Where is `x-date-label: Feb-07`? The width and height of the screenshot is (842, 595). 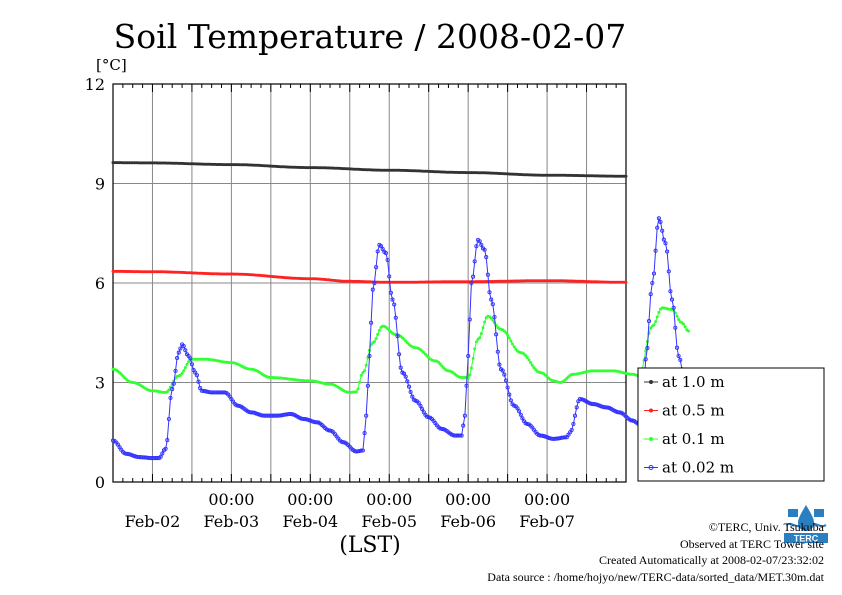 x-date-label: Feb-07 is located at coordinates (547, 521).